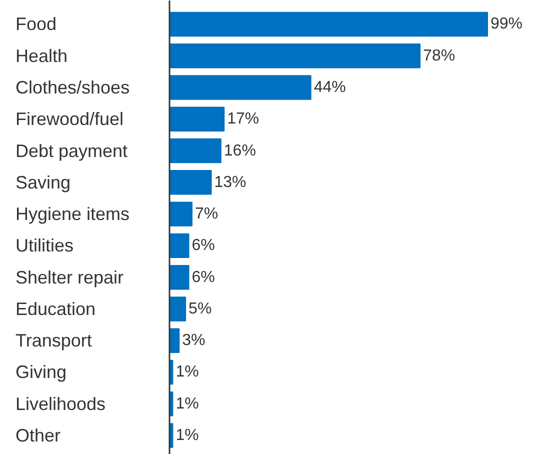 This screenshot has width=537, height=454. I want to click on data-label: 3%, so click(194, 341).